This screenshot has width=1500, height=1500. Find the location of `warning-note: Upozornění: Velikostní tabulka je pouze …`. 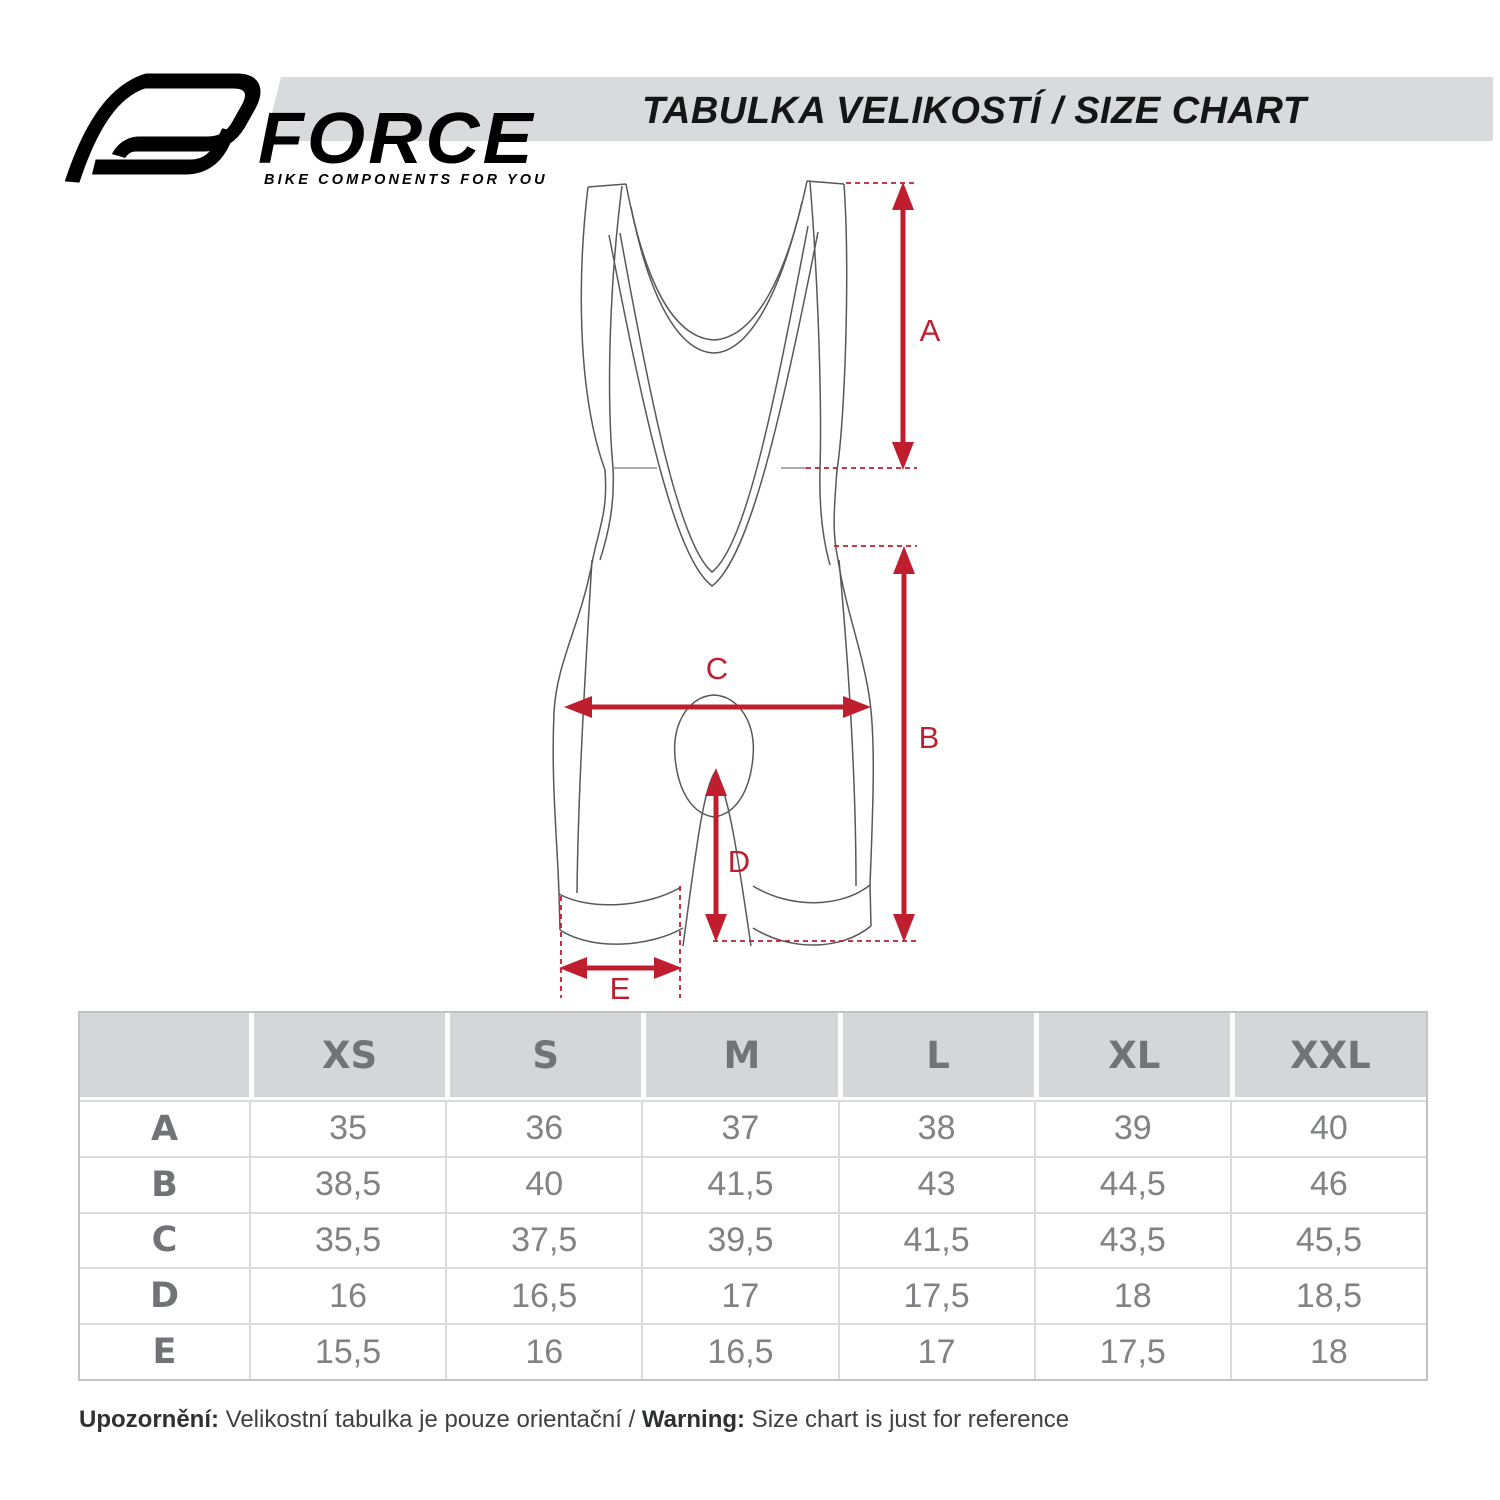

warning-note: Upozornění: Velikostní tabulka je pouze … is located at coordinates (574, 1420).